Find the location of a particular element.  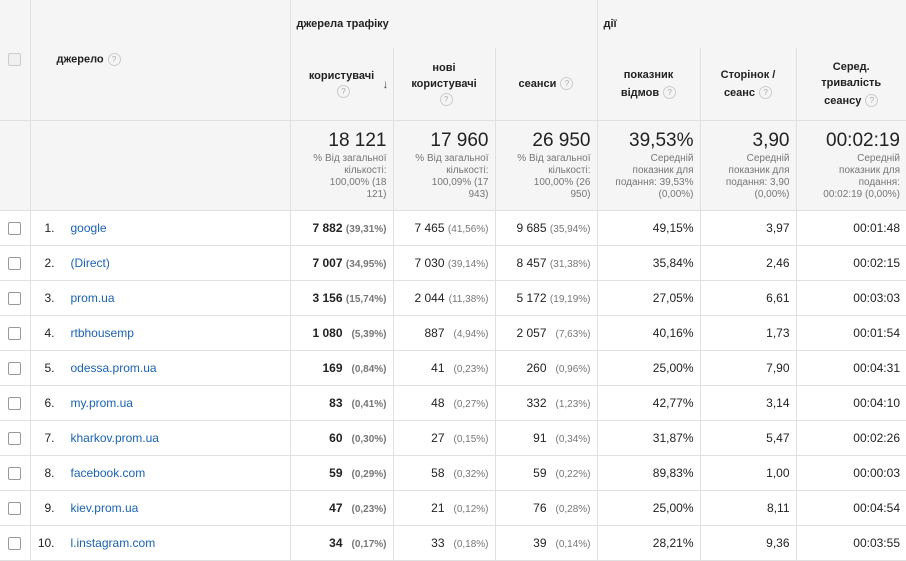

new-users-column-label-2: користувачі is located at coordinates (444, 83).